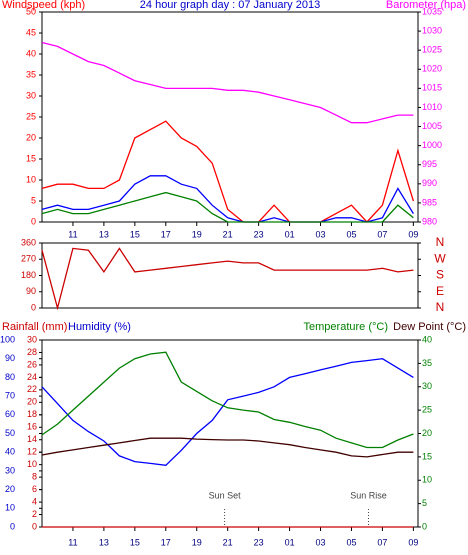  What do you see at coordinates (34, 327) in the screenshot?
I see `axis-title: Rainfall (mm)` at bounding box center [34, 327].